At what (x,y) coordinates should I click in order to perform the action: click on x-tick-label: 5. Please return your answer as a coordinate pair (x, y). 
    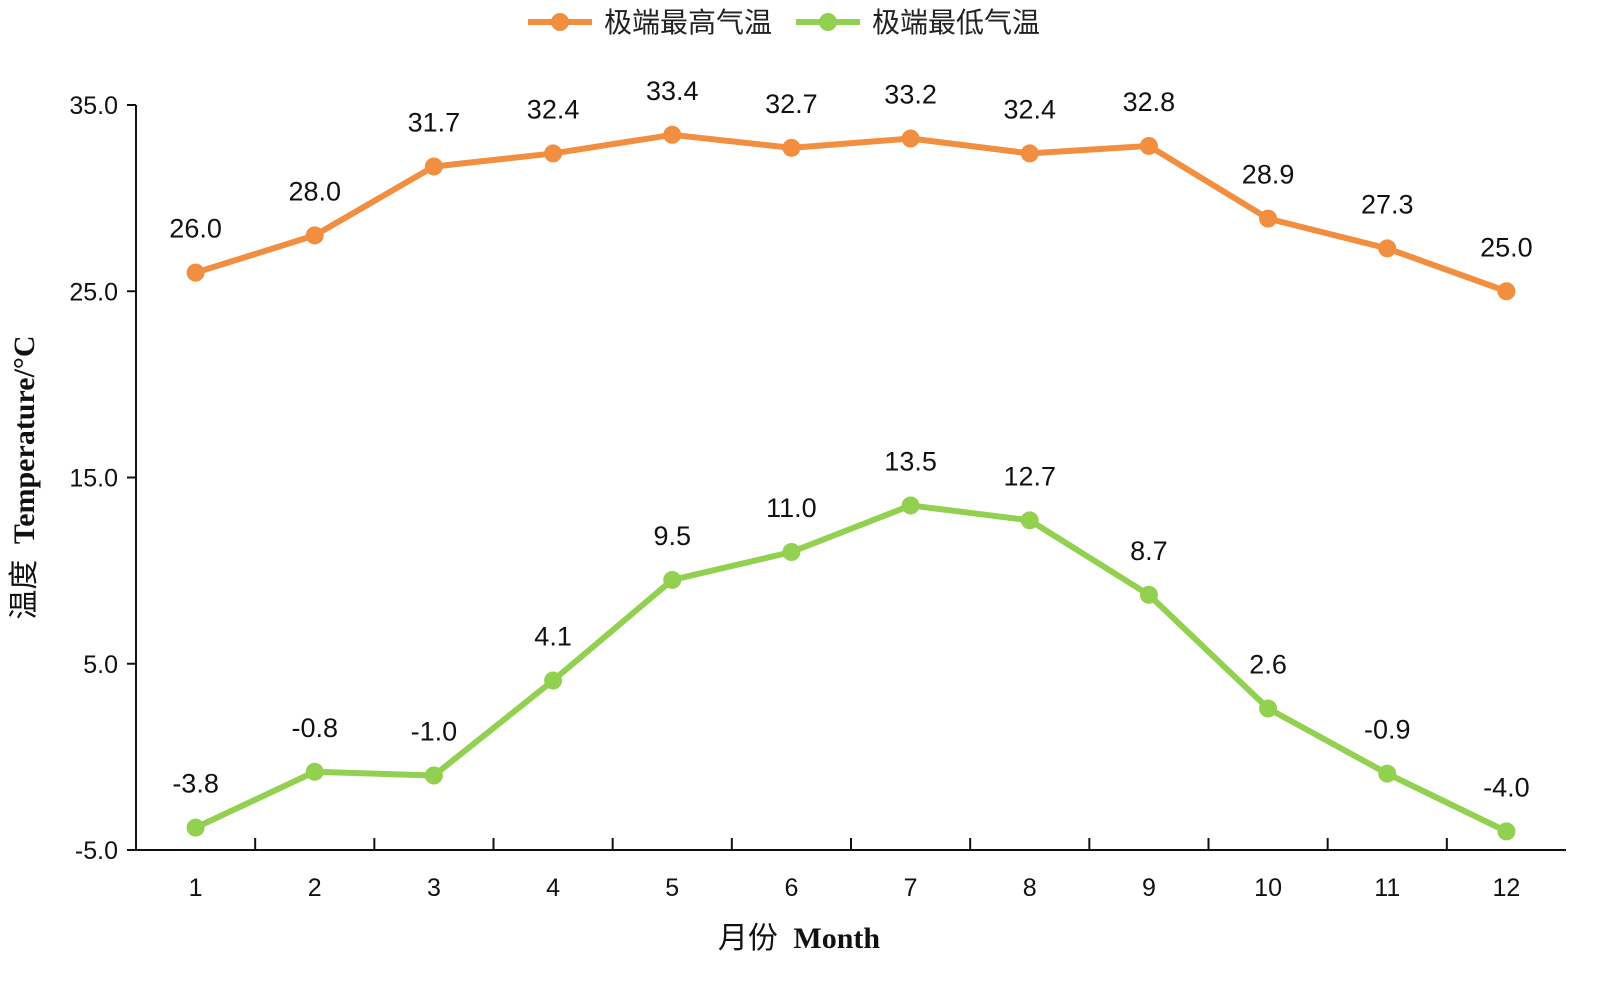
    Looking at the image, I should click on (672, 888).